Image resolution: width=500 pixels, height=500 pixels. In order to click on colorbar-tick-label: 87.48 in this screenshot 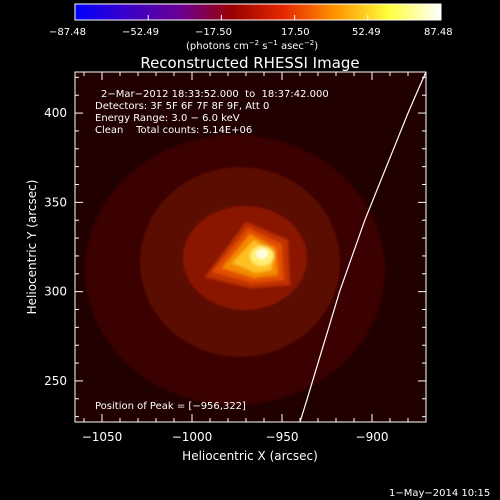, I will do `click(438, 32)`.